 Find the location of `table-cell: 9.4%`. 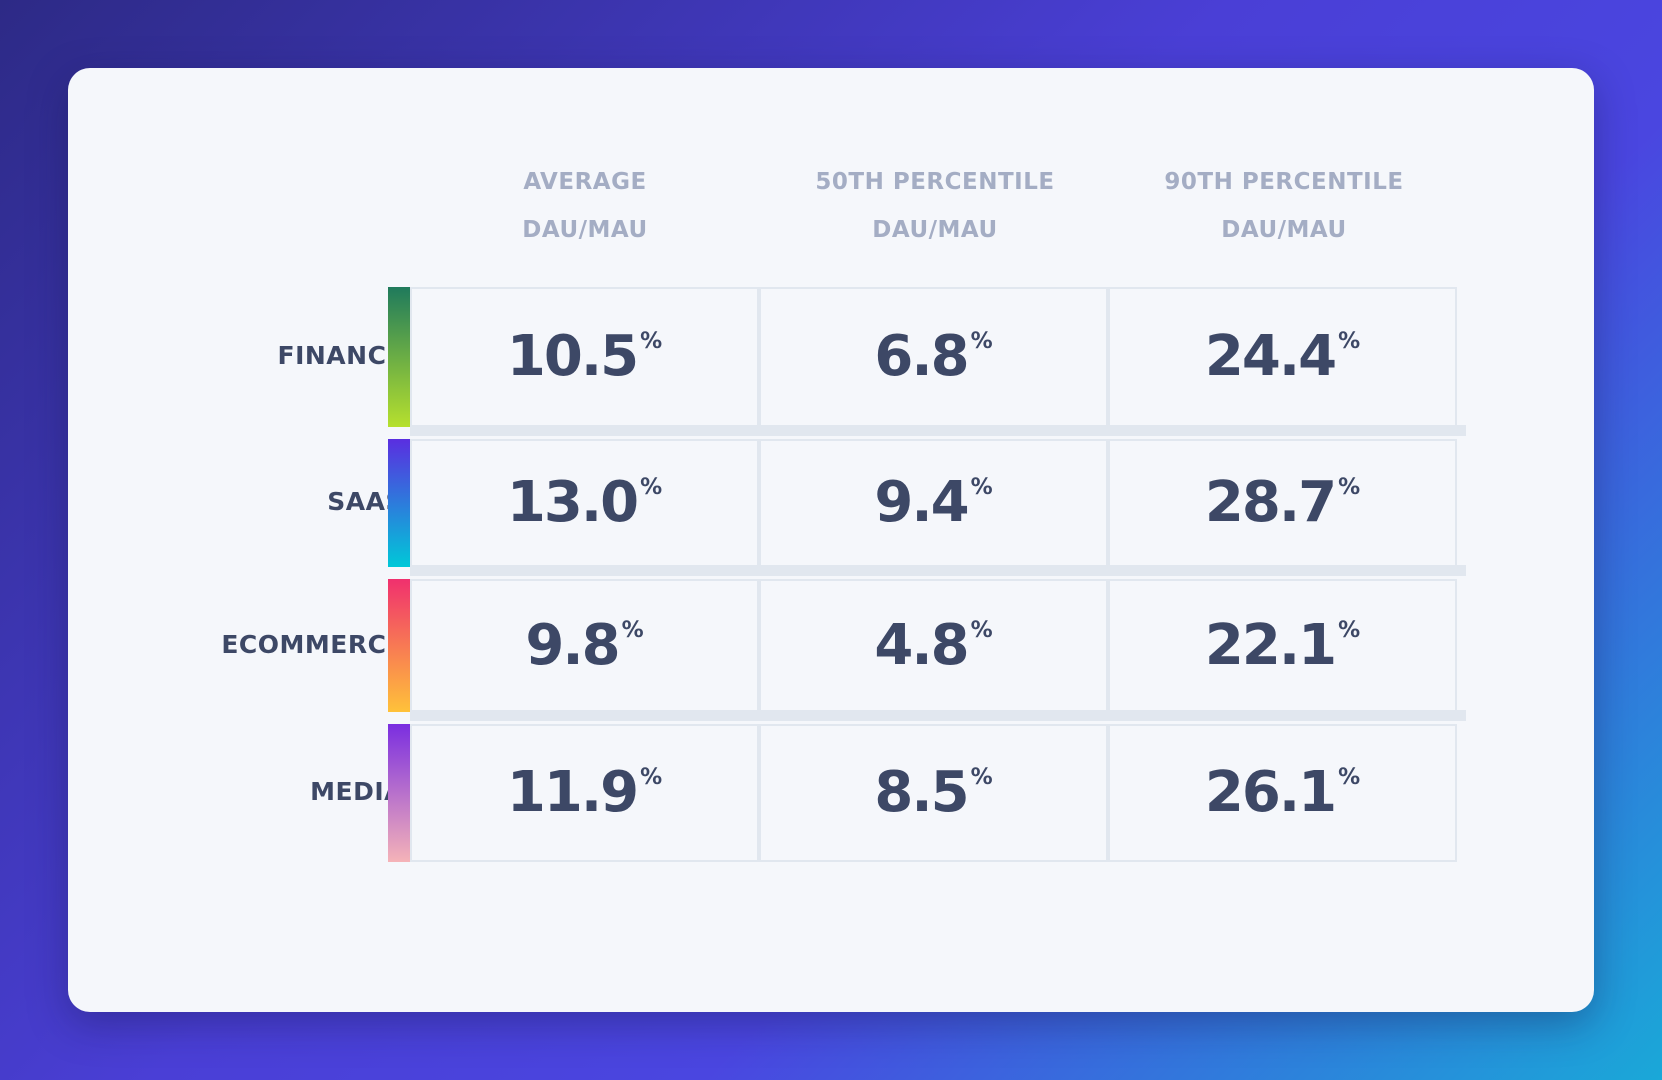

table-cell: 9.4% is located at coordinates (933, 503).